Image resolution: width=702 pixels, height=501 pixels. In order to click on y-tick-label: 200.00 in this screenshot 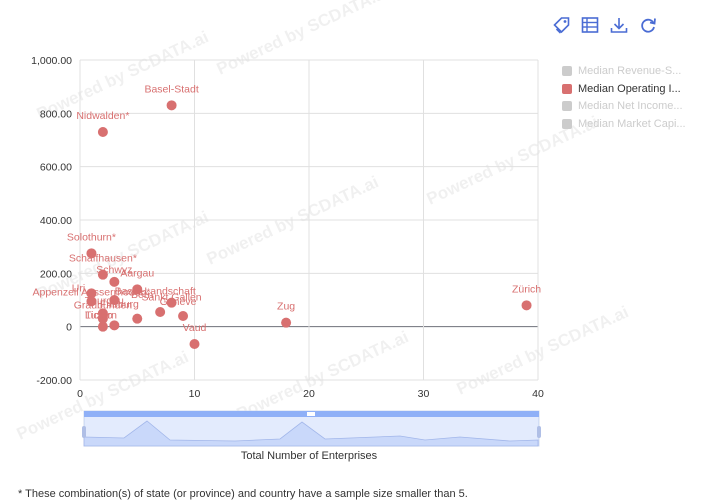, I will do `click(56, 274)`.